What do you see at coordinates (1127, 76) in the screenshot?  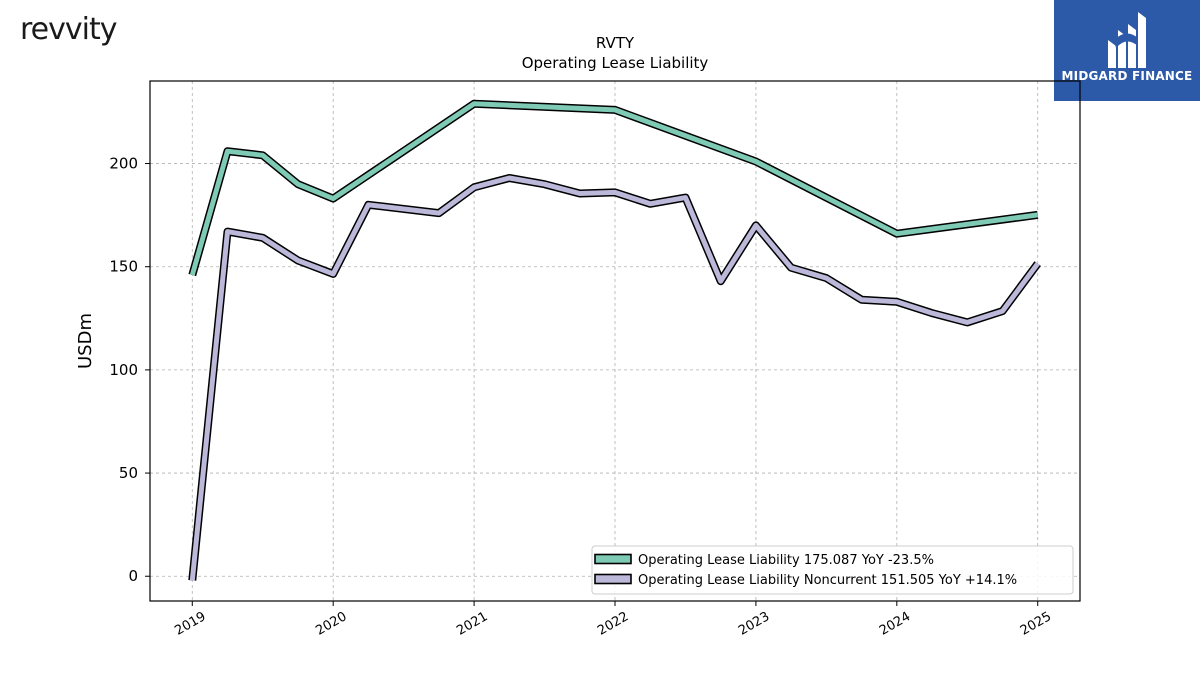 I see `badge-label: MIDGARD FINANCE` at bounding box center [1127, 76].